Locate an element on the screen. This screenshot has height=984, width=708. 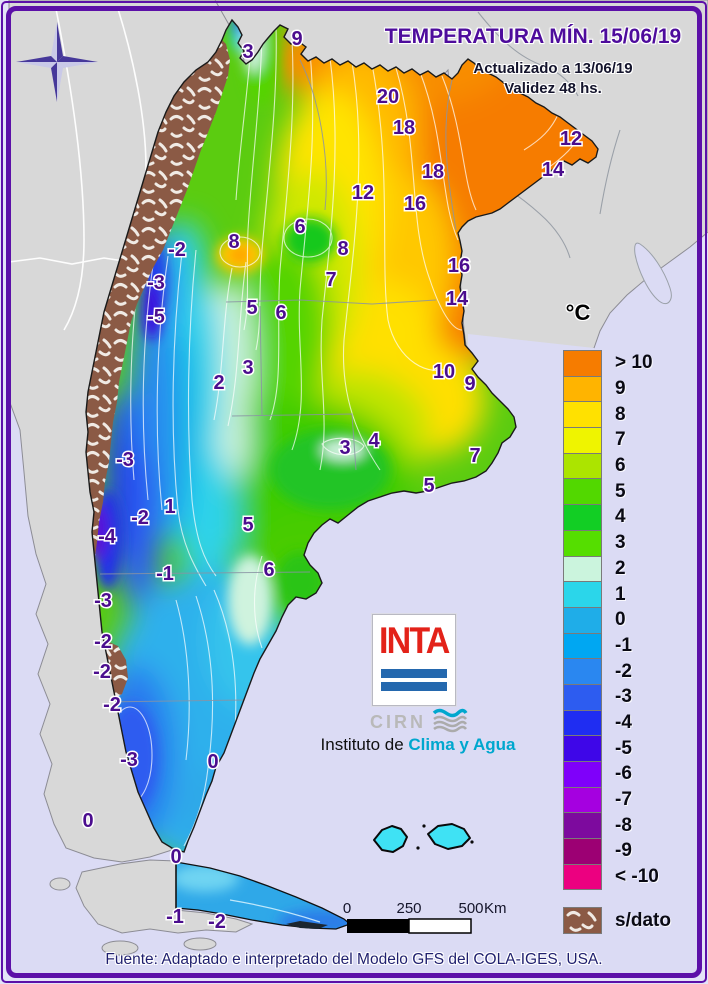
temp-label: 1 is located at coordinates (169, 507).